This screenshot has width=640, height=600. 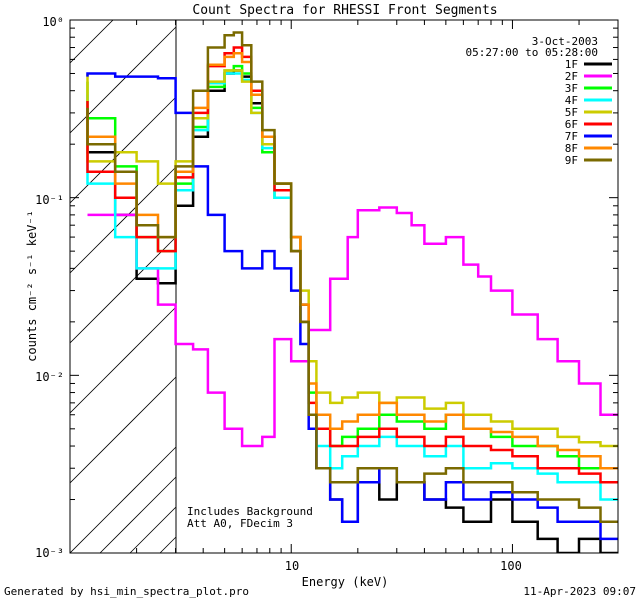 What do you see at coordinates (532, 52) in the screenshot?
I see `time-range-label: 05:27:00 to 05:28:00` at bounding box center [532, 52].